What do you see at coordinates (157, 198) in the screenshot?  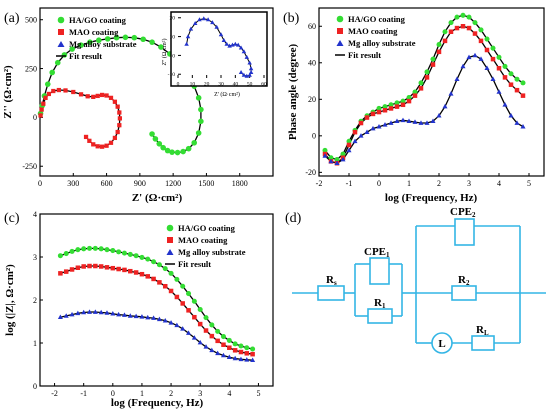 I see `panel-a-xlabel: Z' (Ω·cm²)` at bounding box center [157, 198].